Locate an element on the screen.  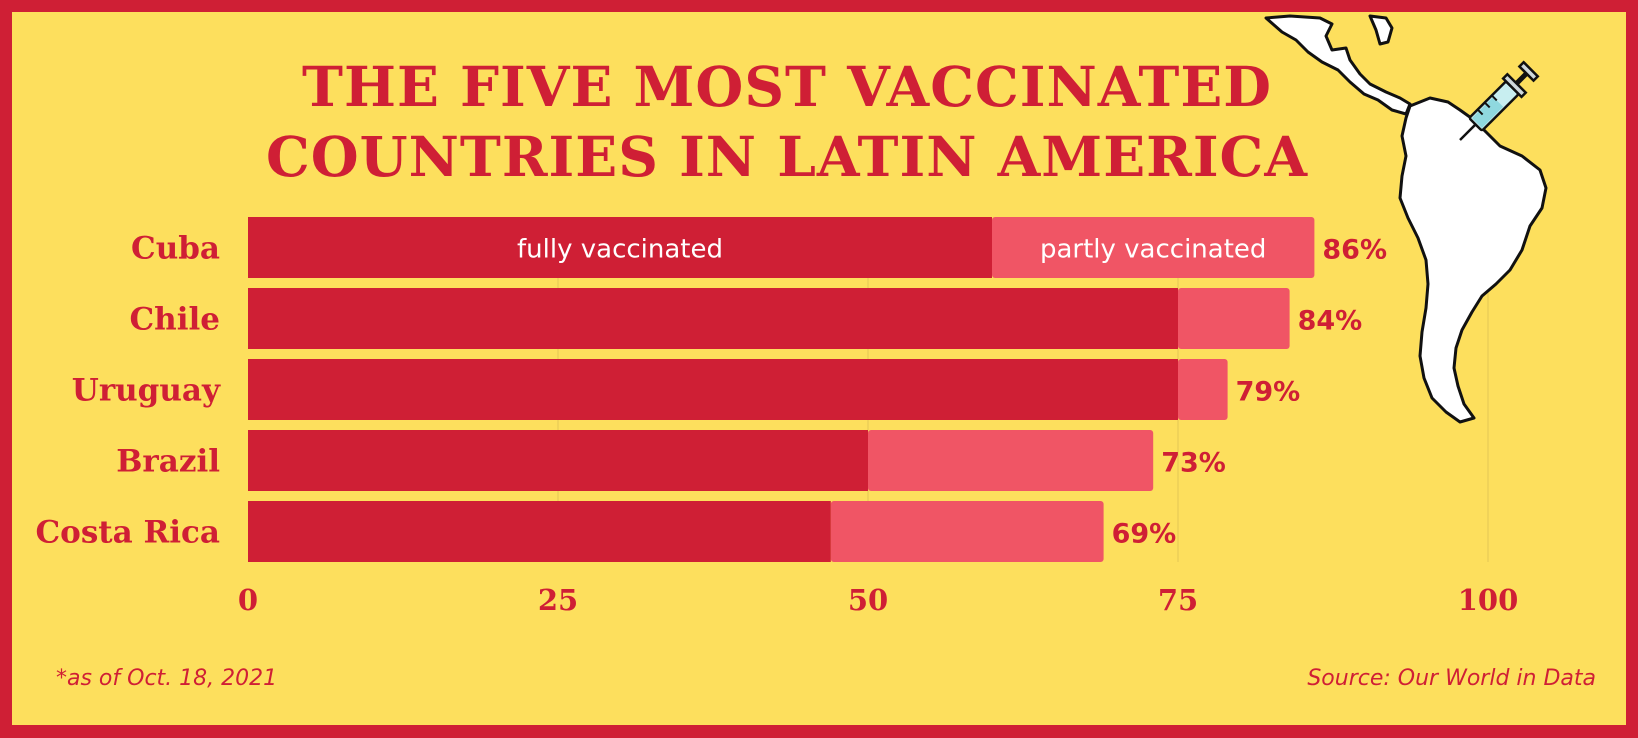
category-label: Brazil is located at coordinates (168, 462).